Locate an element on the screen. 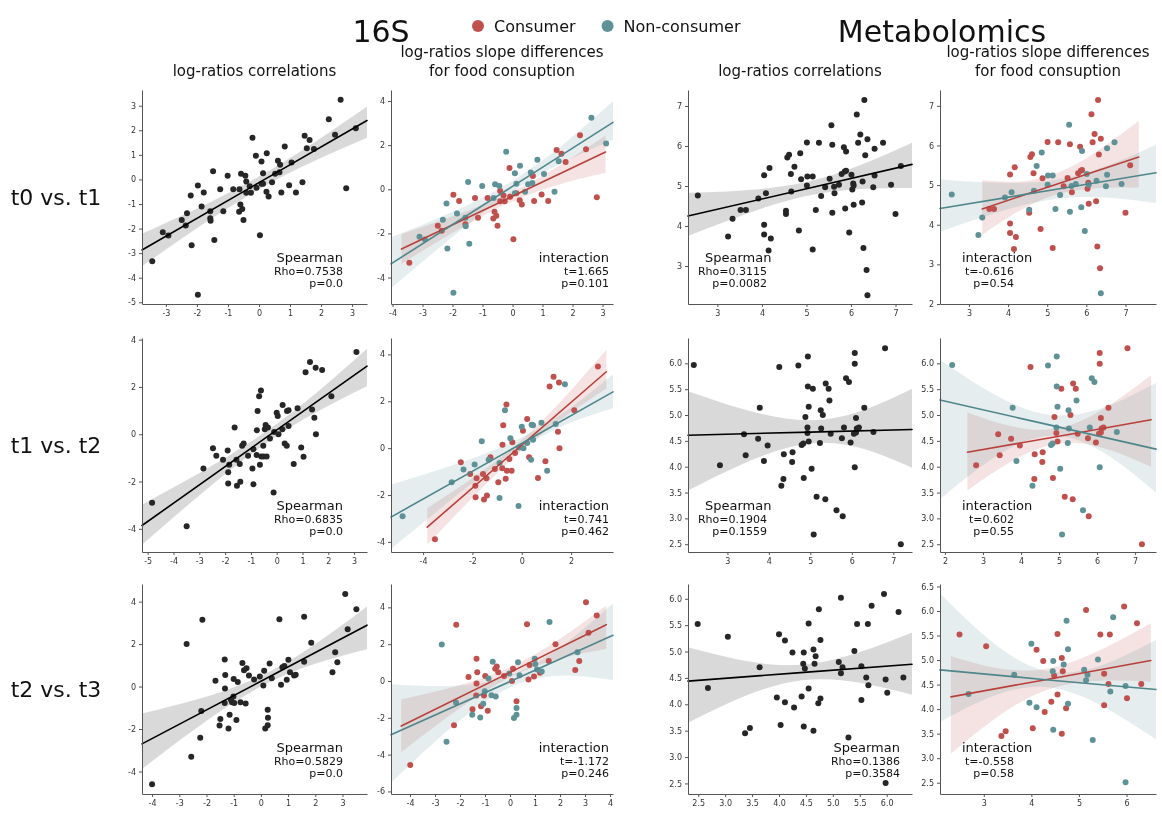 The width and height of the screenshot is (1162, 820). y-tick-label: 7 is located at coordinates (931, 106).